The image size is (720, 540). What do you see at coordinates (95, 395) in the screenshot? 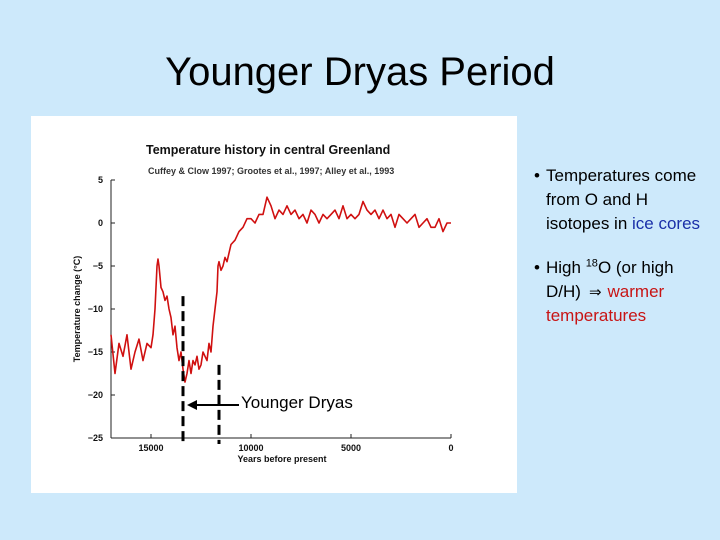
I see `y-tick-label: −20` at bounding box center [95, 395].